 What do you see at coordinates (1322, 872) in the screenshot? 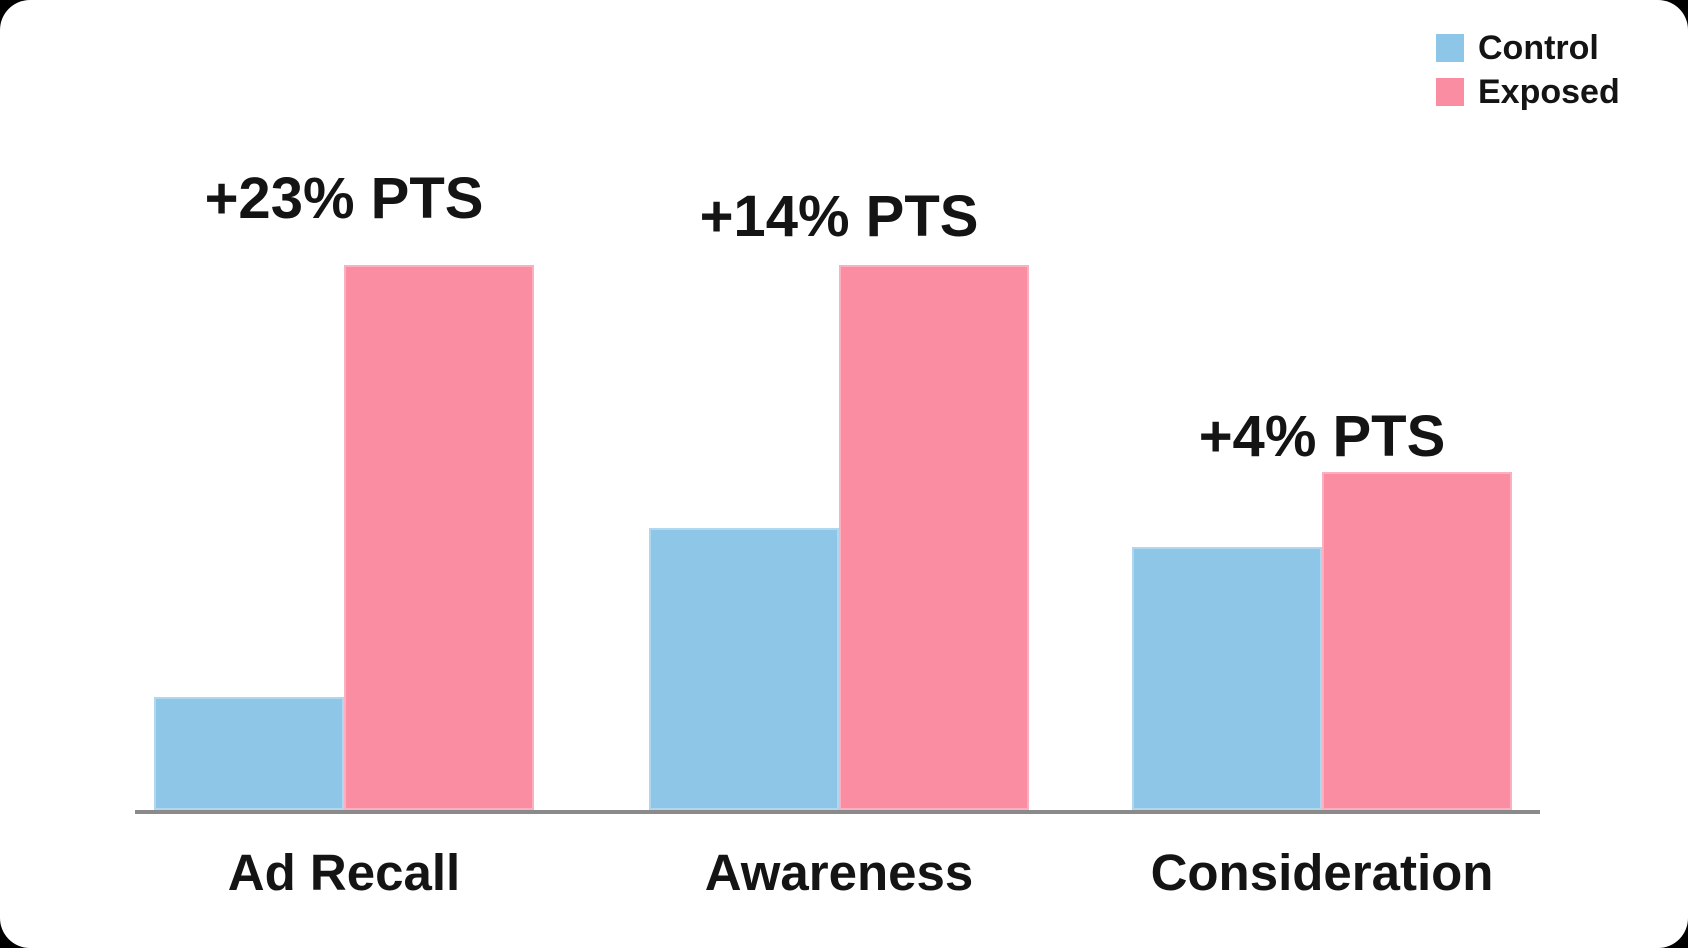
I see `x-label-consideration: Consideration` at bounding box center [1322, 872].